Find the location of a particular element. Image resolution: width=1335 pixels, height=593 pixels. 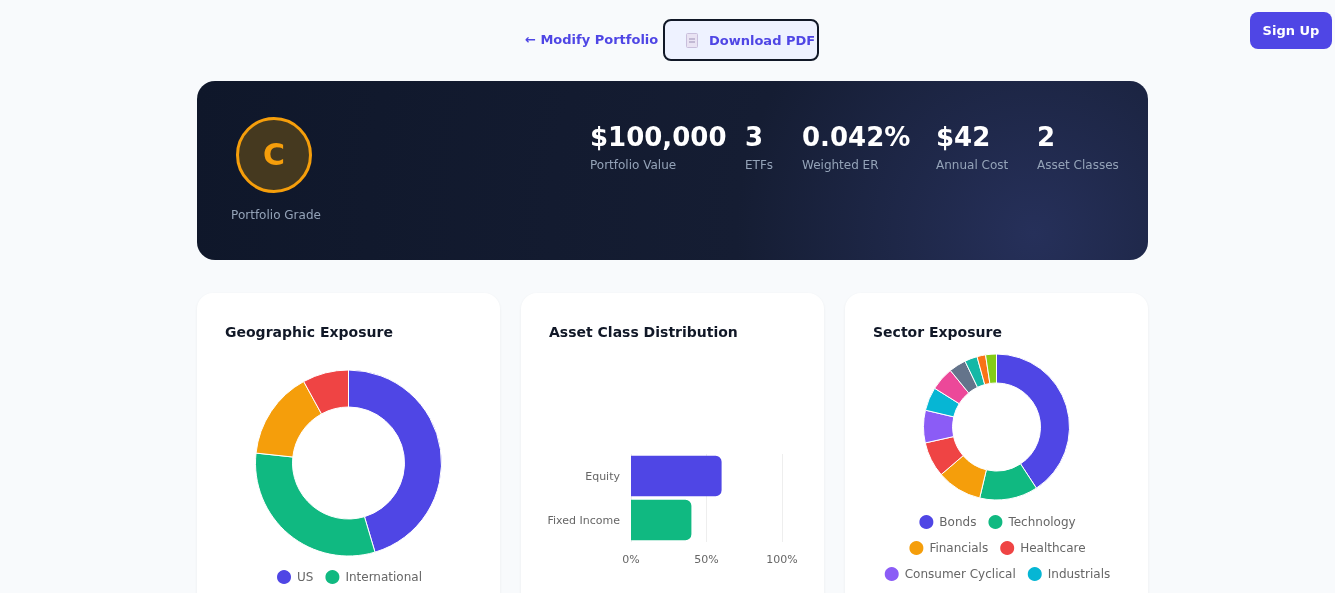

text: $100,000 is located at coordinates (658, 137).